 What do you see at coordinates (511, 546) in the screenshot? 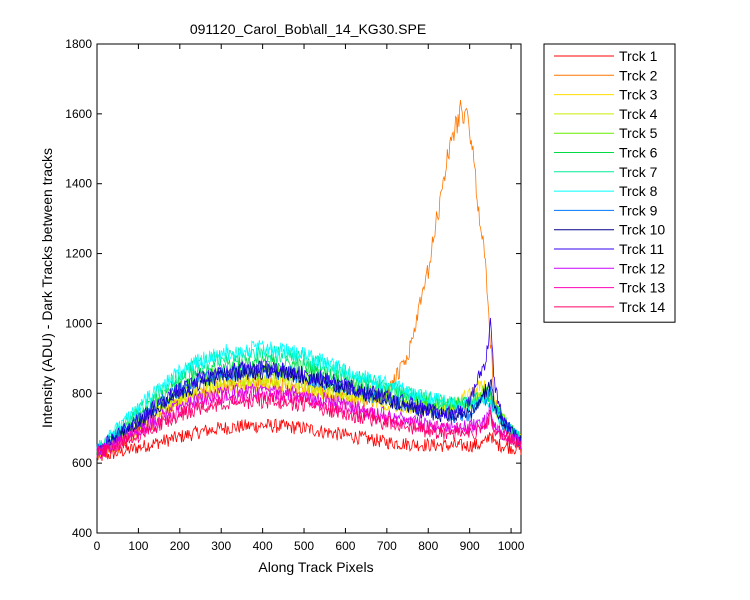
I see `x-tick-label: 1000` at bounding box center [511, 546].